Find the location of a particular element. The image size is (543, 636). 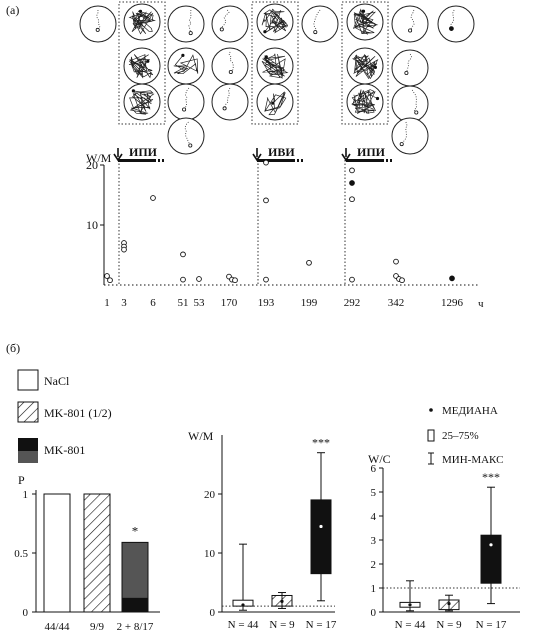

panel-b-bar-chart: P 1 0.5 0 44/44 9/9 * 2 + 8/17 is located at coordinates (87, 553).